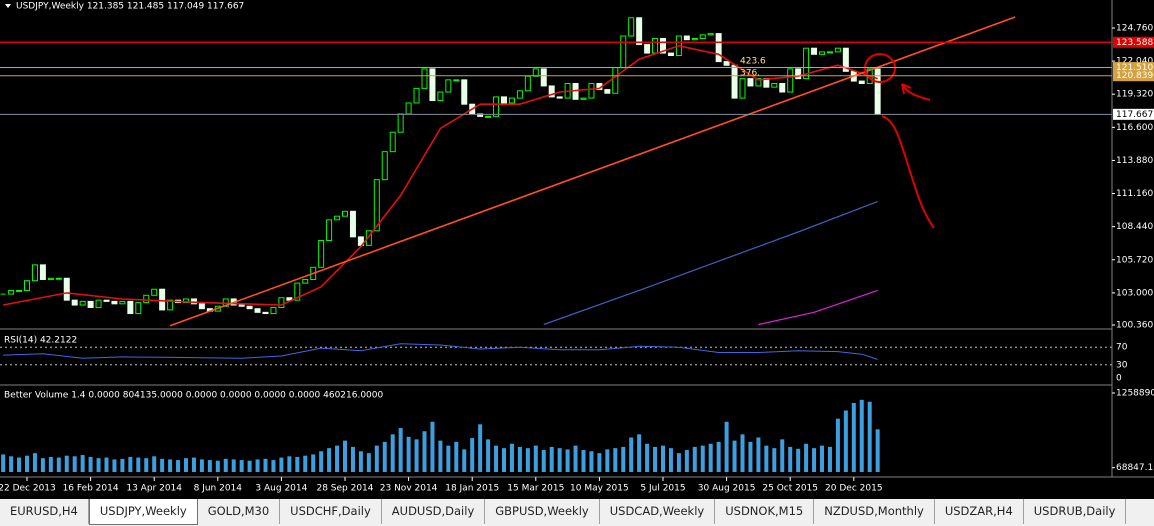 This screenshot has width=1154, height=526. Describe the element at coordinates (658, 511) in the screenshot. I see `tab: USDCAD,Weekly` at that location.